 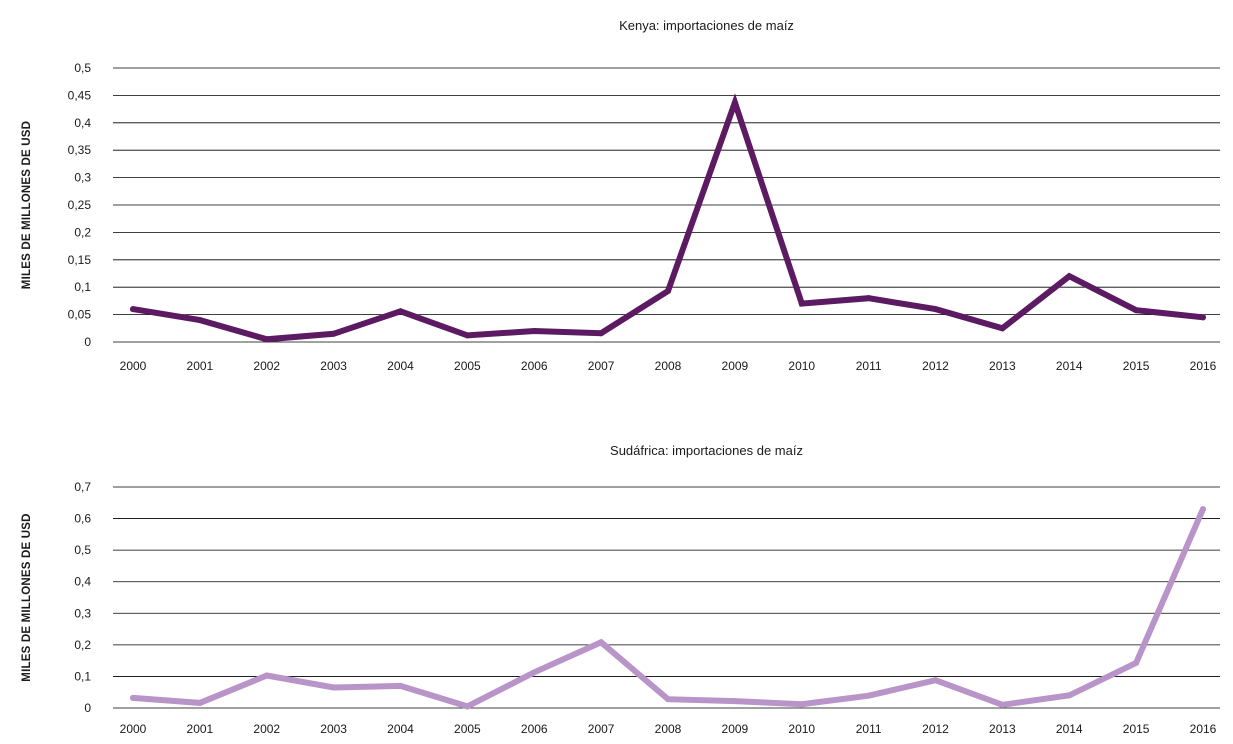 What do you see at coordinates (80, 150) in the screenshot?
I see `y-tick-label: 0,35` at bounding box center [80, 150].